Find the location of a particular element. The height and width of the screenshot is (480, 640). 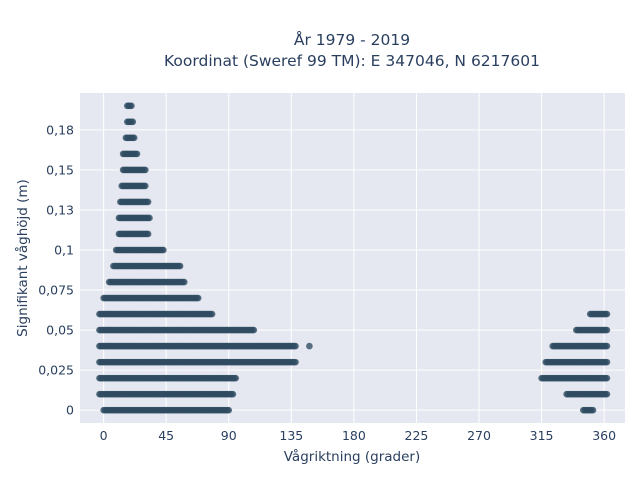

y-tick-label: 0,13 is located at coordinates (60, 209).